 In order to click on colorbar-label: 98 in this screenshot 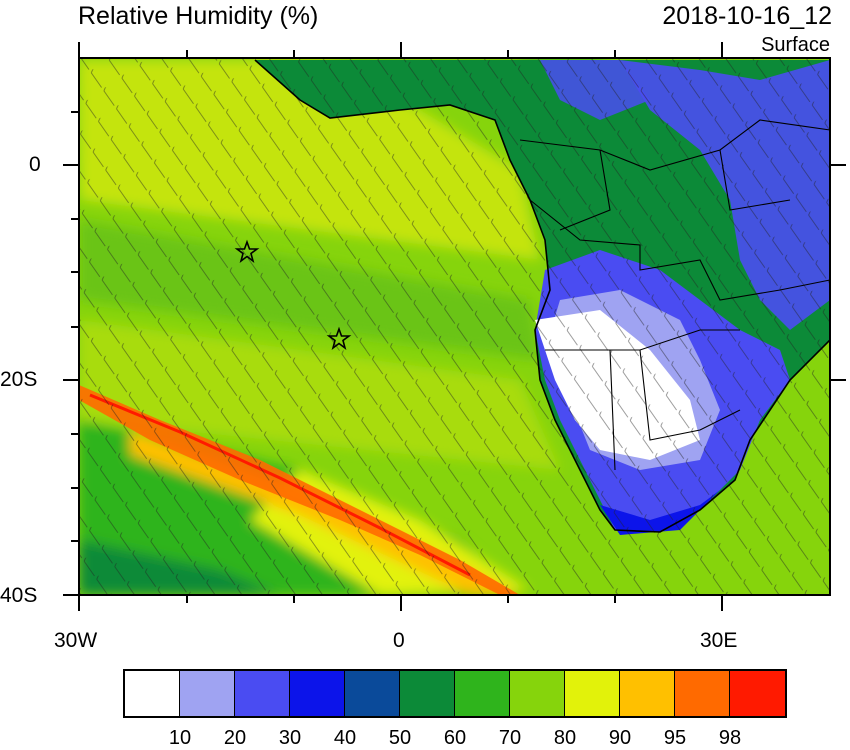, I will do `click(730, 738)`.